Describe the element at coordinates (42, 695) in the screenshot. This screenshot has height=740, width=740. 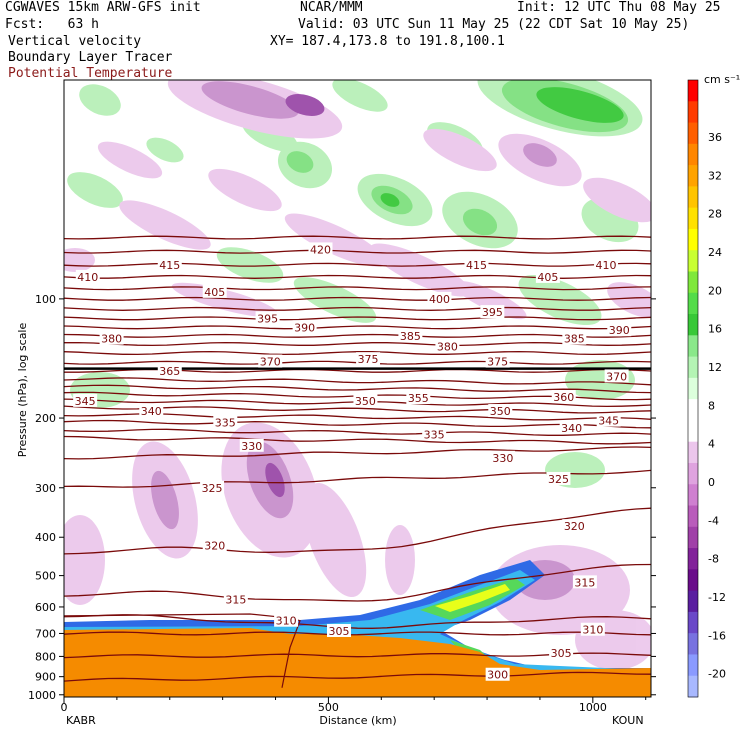
I see `y-tick-label: 1000` at that location.